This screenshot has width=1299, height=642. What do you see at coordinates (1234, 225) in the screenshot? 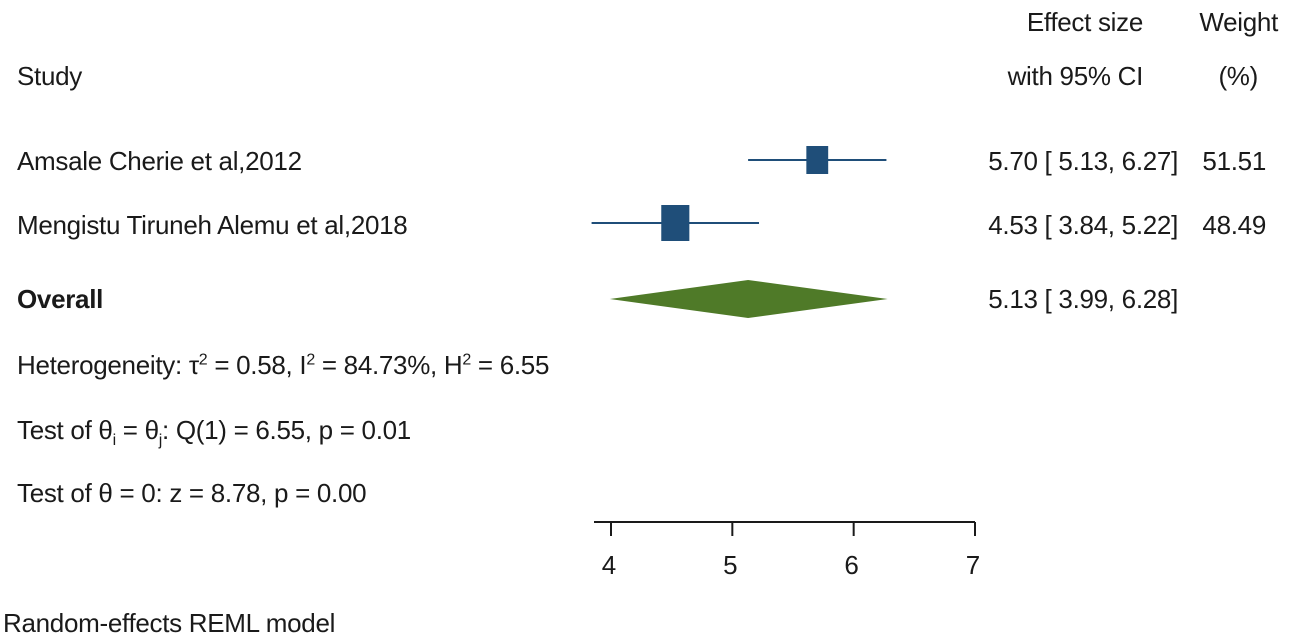
I see `study-weight-2: 48.49` at bounding box center [1234, 225].